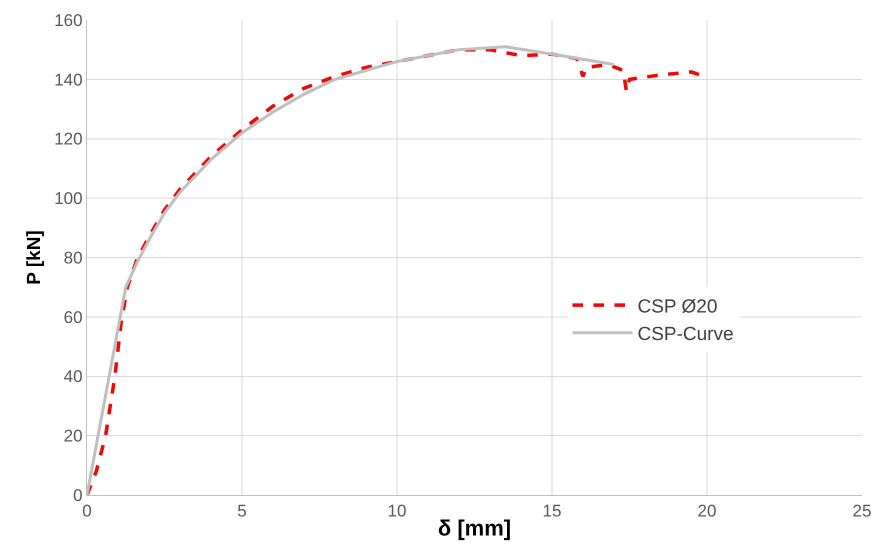 The image size is (882, 547). What do you see at coordinates (73, 317) in the screenshot?
I see `y-tick-label: 60` at bounding box center [73, 317].